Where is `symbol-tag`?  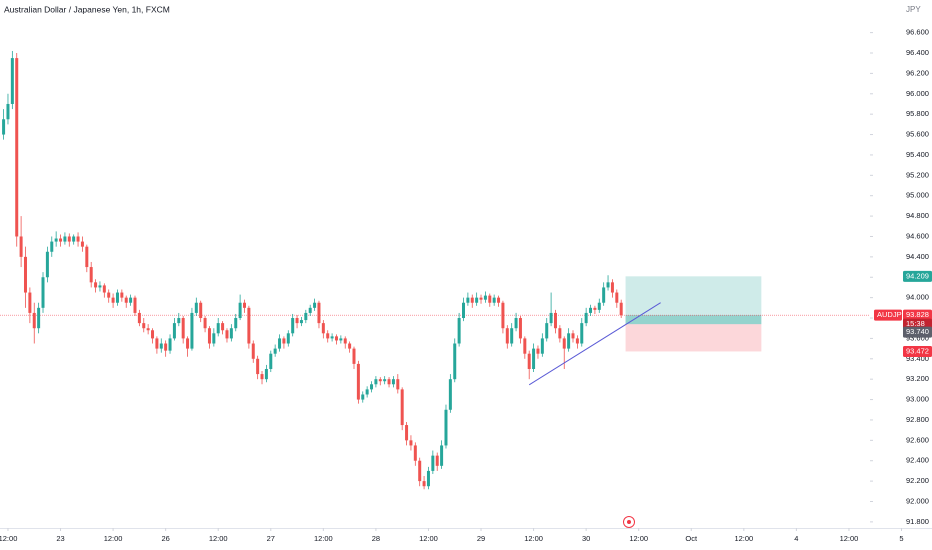 symbol-tag is located at coordinates (888, 315).